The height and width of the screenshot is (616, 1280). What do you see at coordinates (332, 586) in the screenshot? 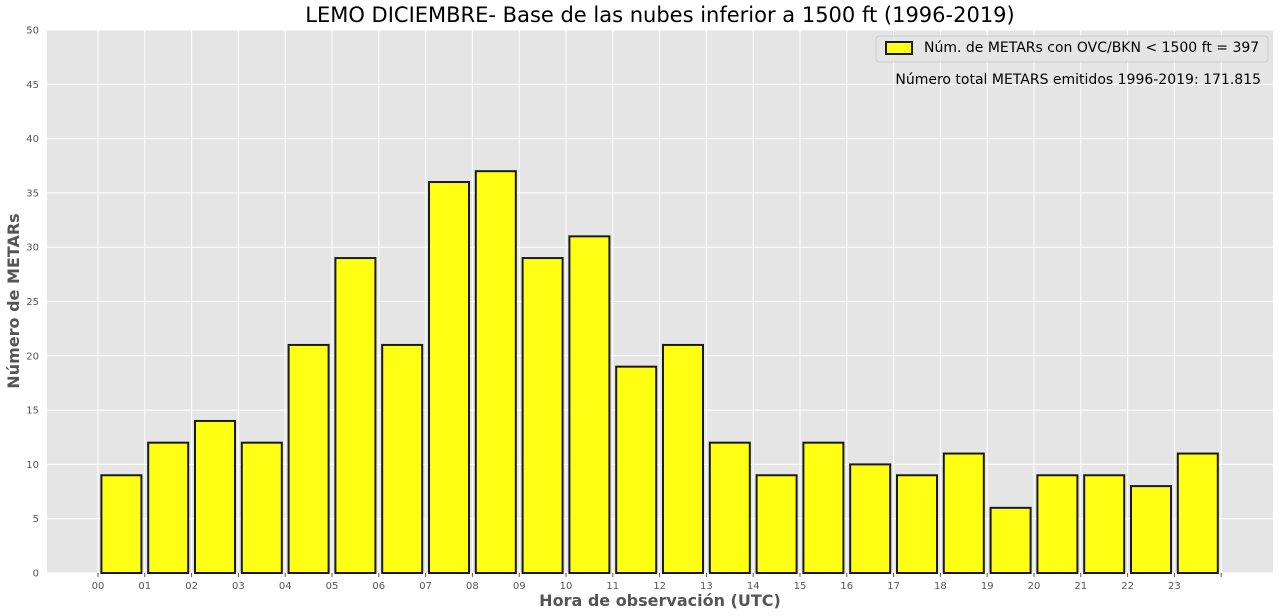
I see `x-tick-label: 05` at bounding box center [332, 586].